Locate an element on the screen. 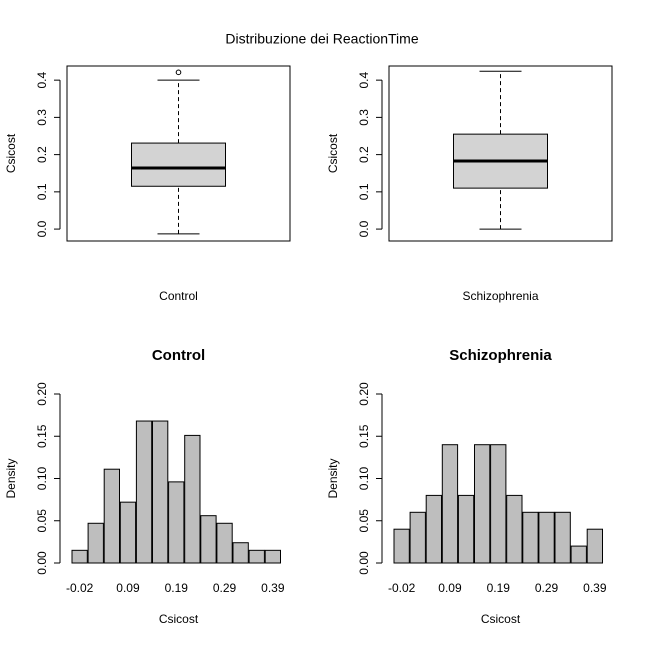 The width and height of the screenshot is (645, 645). chart-title: Schizophrenia is located at coordinates (500, 355).